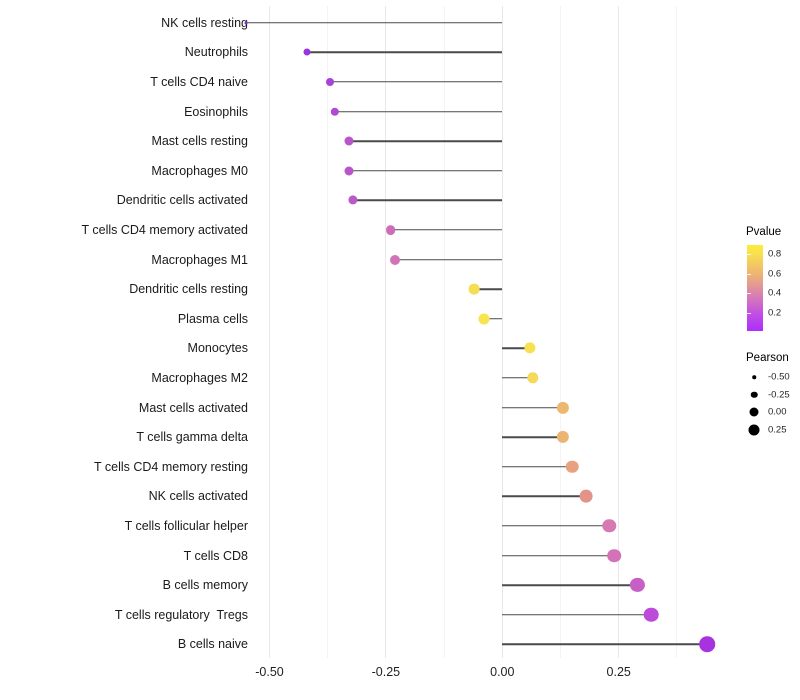  Describe the element at coordinates (775, 313) in the screenshot. I see `colorbar-tick-label: 0.2` at that location.